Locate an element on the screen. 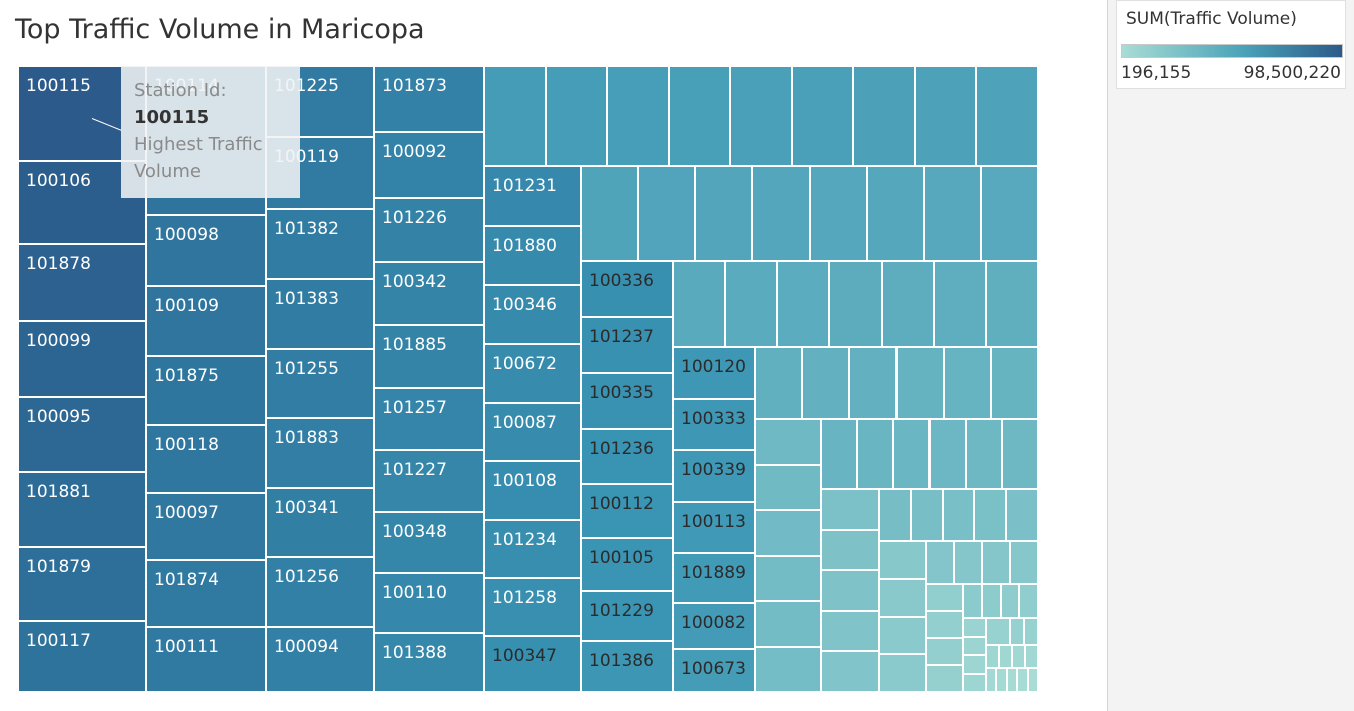 This screenshot has width=1354, height=711. treemap-cell: 100113 is located at coordinates (714, 527).